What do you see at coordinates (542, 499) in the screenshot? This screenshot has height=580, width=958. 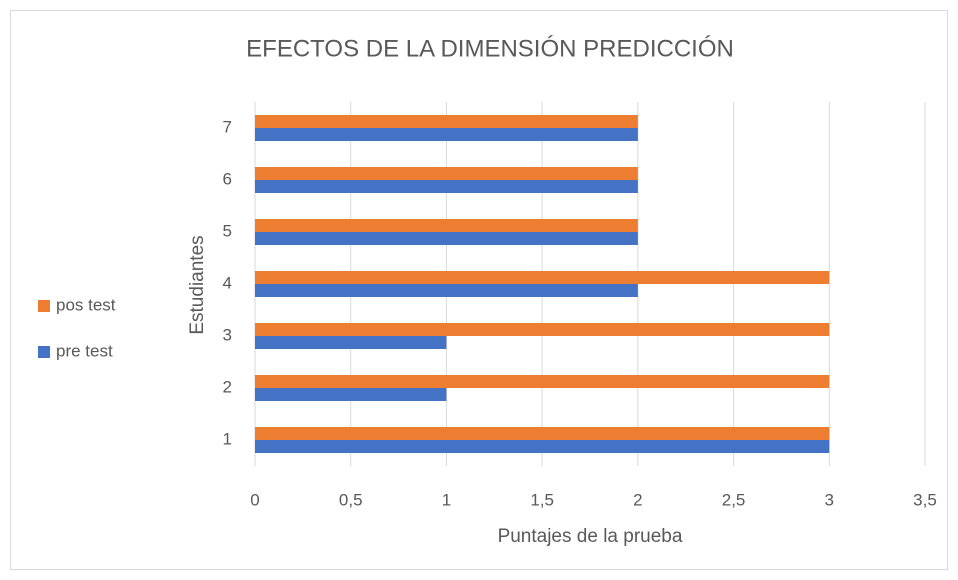 I see `x-tick-label: 1,5` at bounding box center [542, 499].